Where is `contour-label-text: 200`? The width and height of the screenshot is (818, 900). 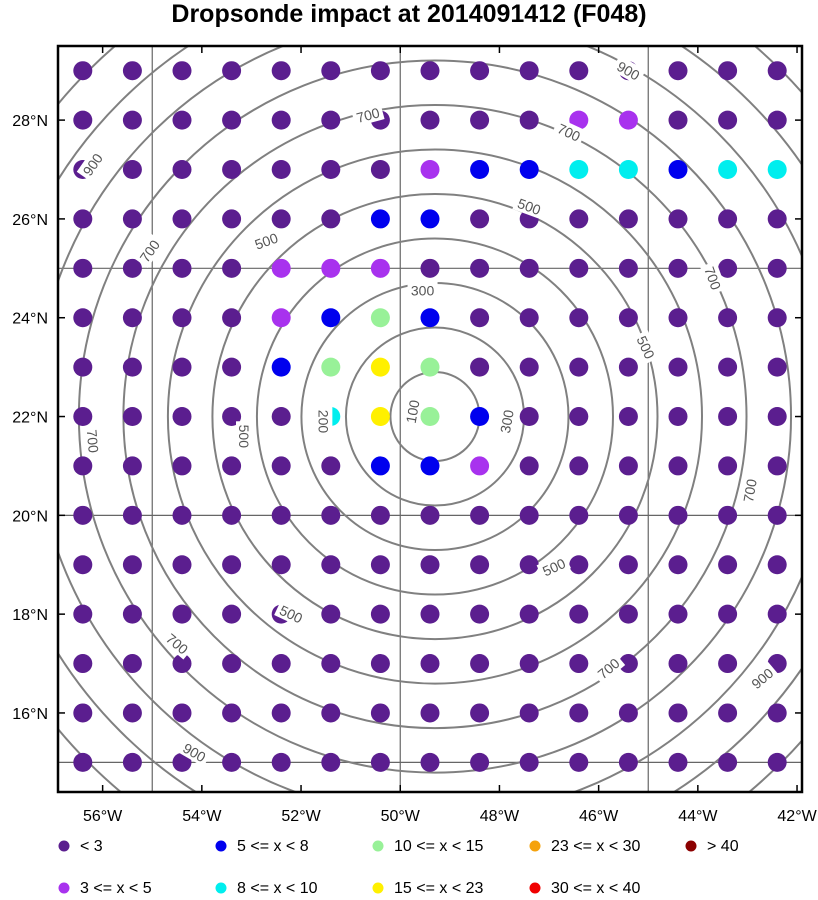 contour-label-text: 200 is located at coordinates (323, 422).